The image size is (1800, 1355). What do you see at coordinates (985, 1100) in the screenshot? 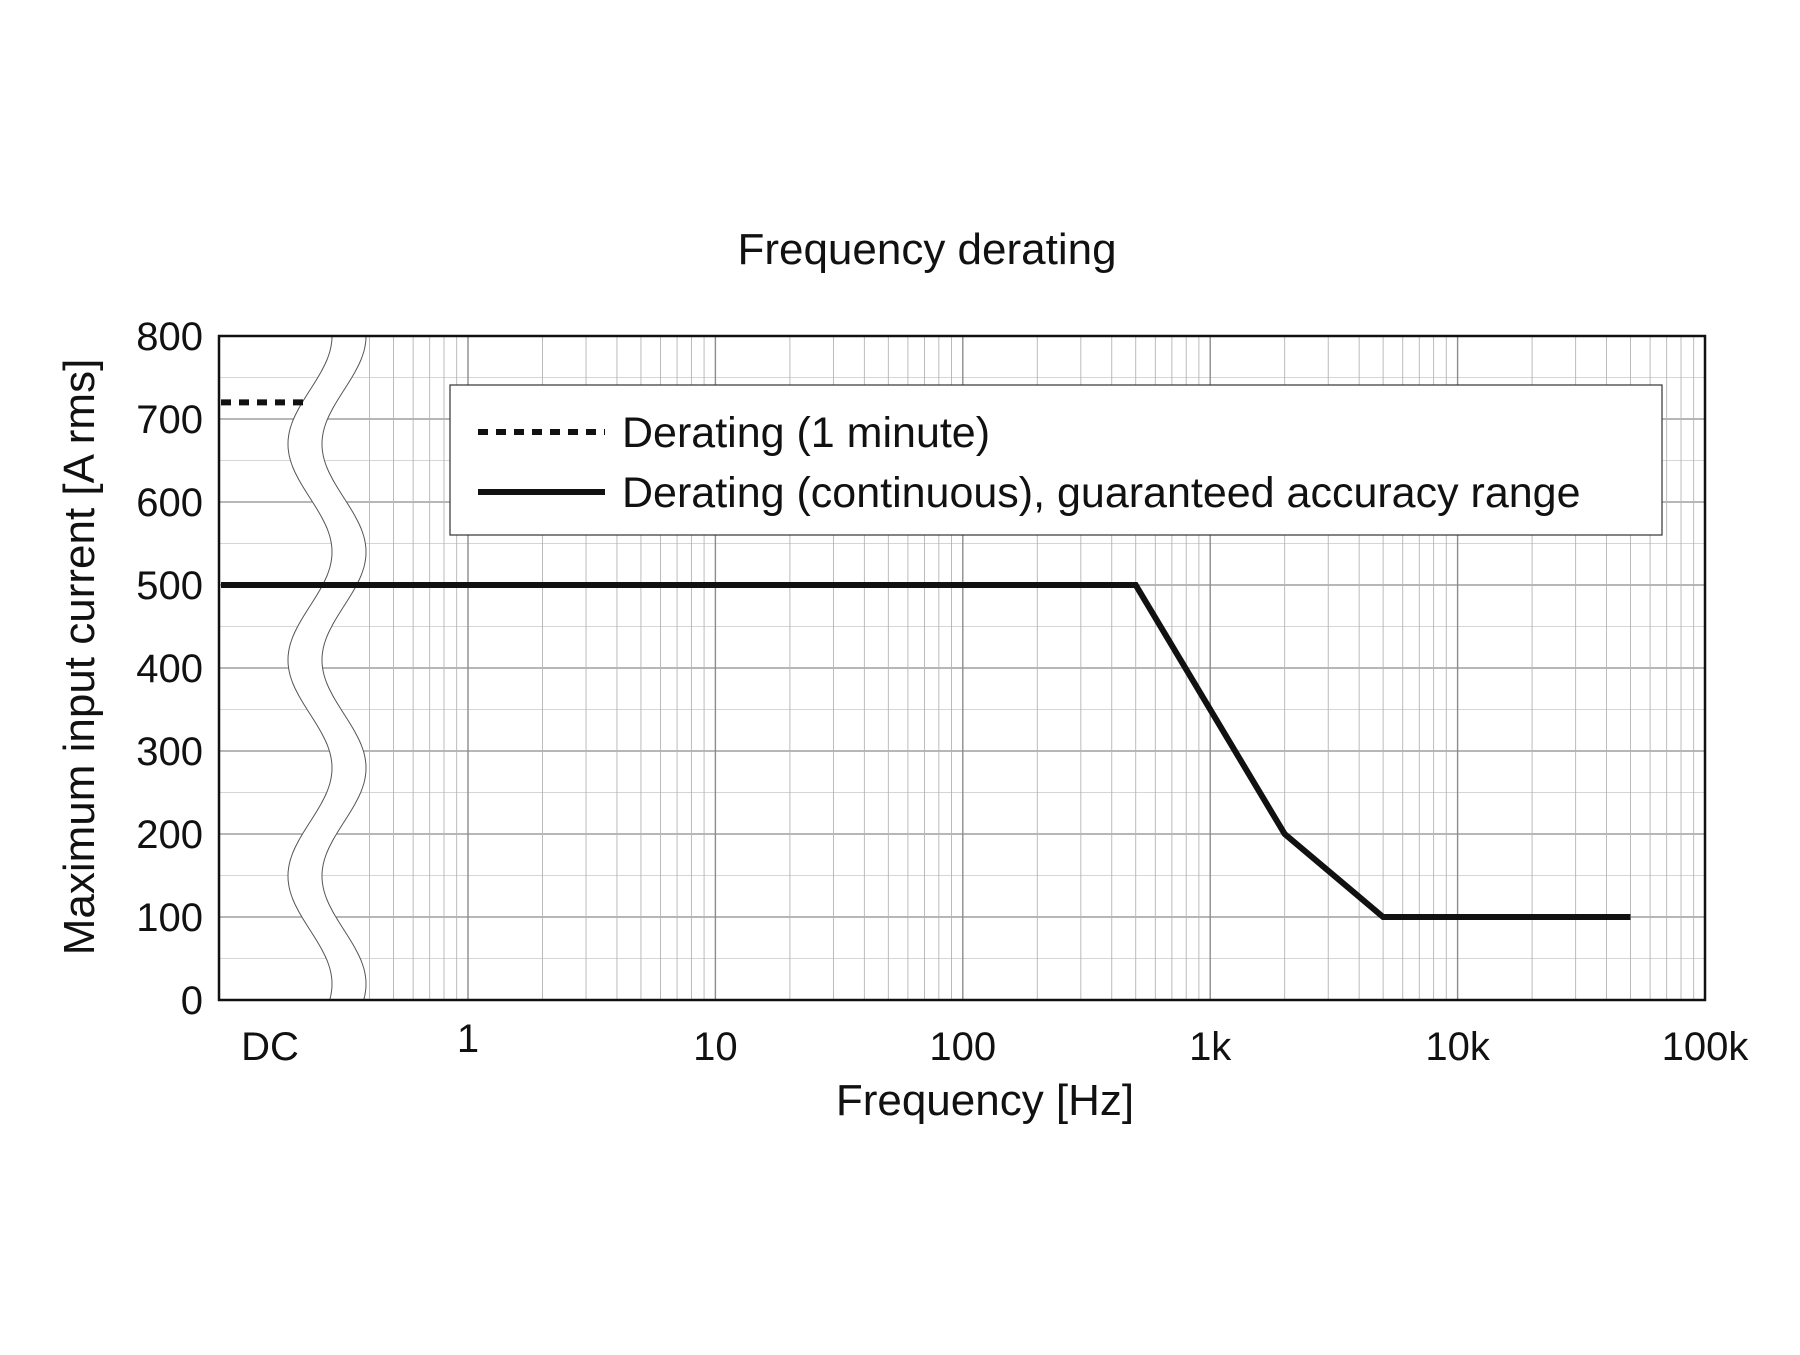
I see `x-axis-label: Frequency [Hz]` at bounding box center [985, 1100].